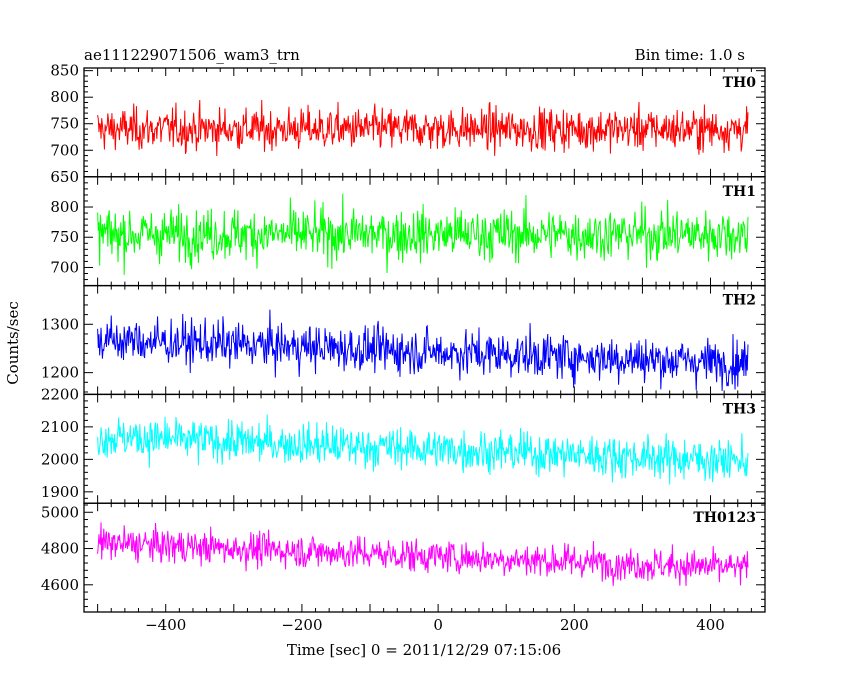 This screenshot has height=680, width=850. Describe the element at coordinates (423, 554) in the screenshot. I see `series-line-th0123` at that location.